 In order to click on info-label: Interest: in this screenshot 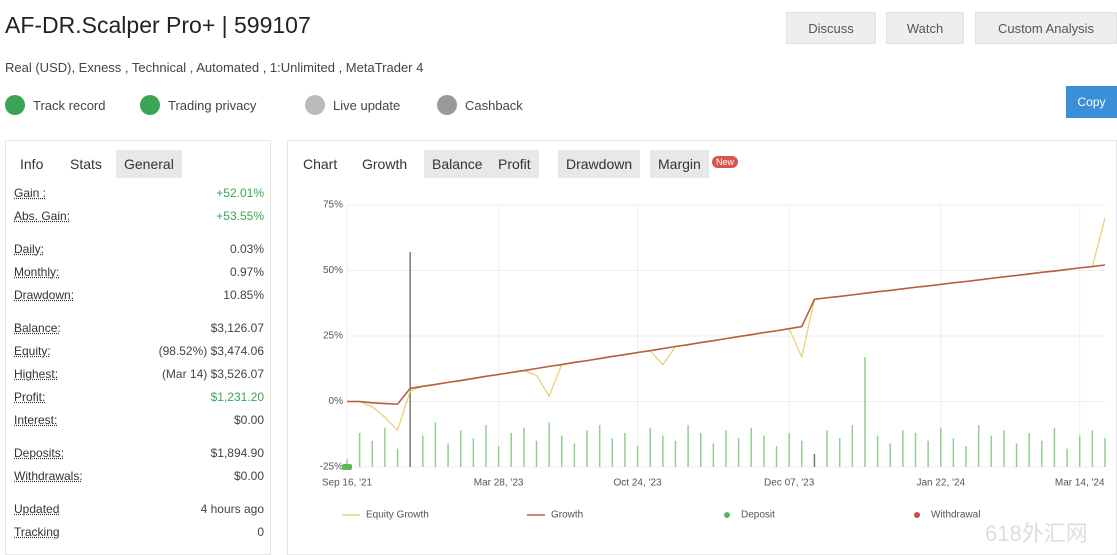, I will do `click(36, 420)`.